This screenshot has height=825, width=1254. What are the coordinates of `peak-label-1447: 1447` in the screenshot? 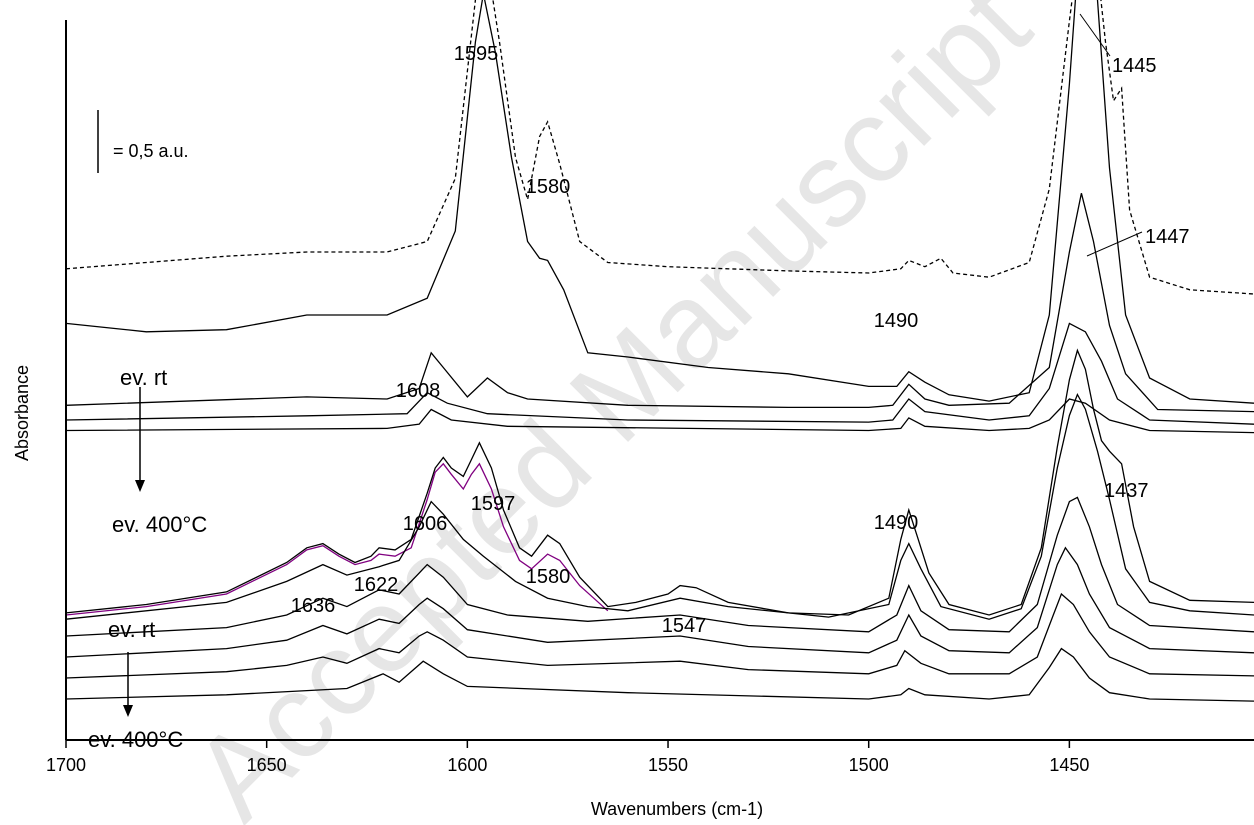 It's located at (1167, 237).